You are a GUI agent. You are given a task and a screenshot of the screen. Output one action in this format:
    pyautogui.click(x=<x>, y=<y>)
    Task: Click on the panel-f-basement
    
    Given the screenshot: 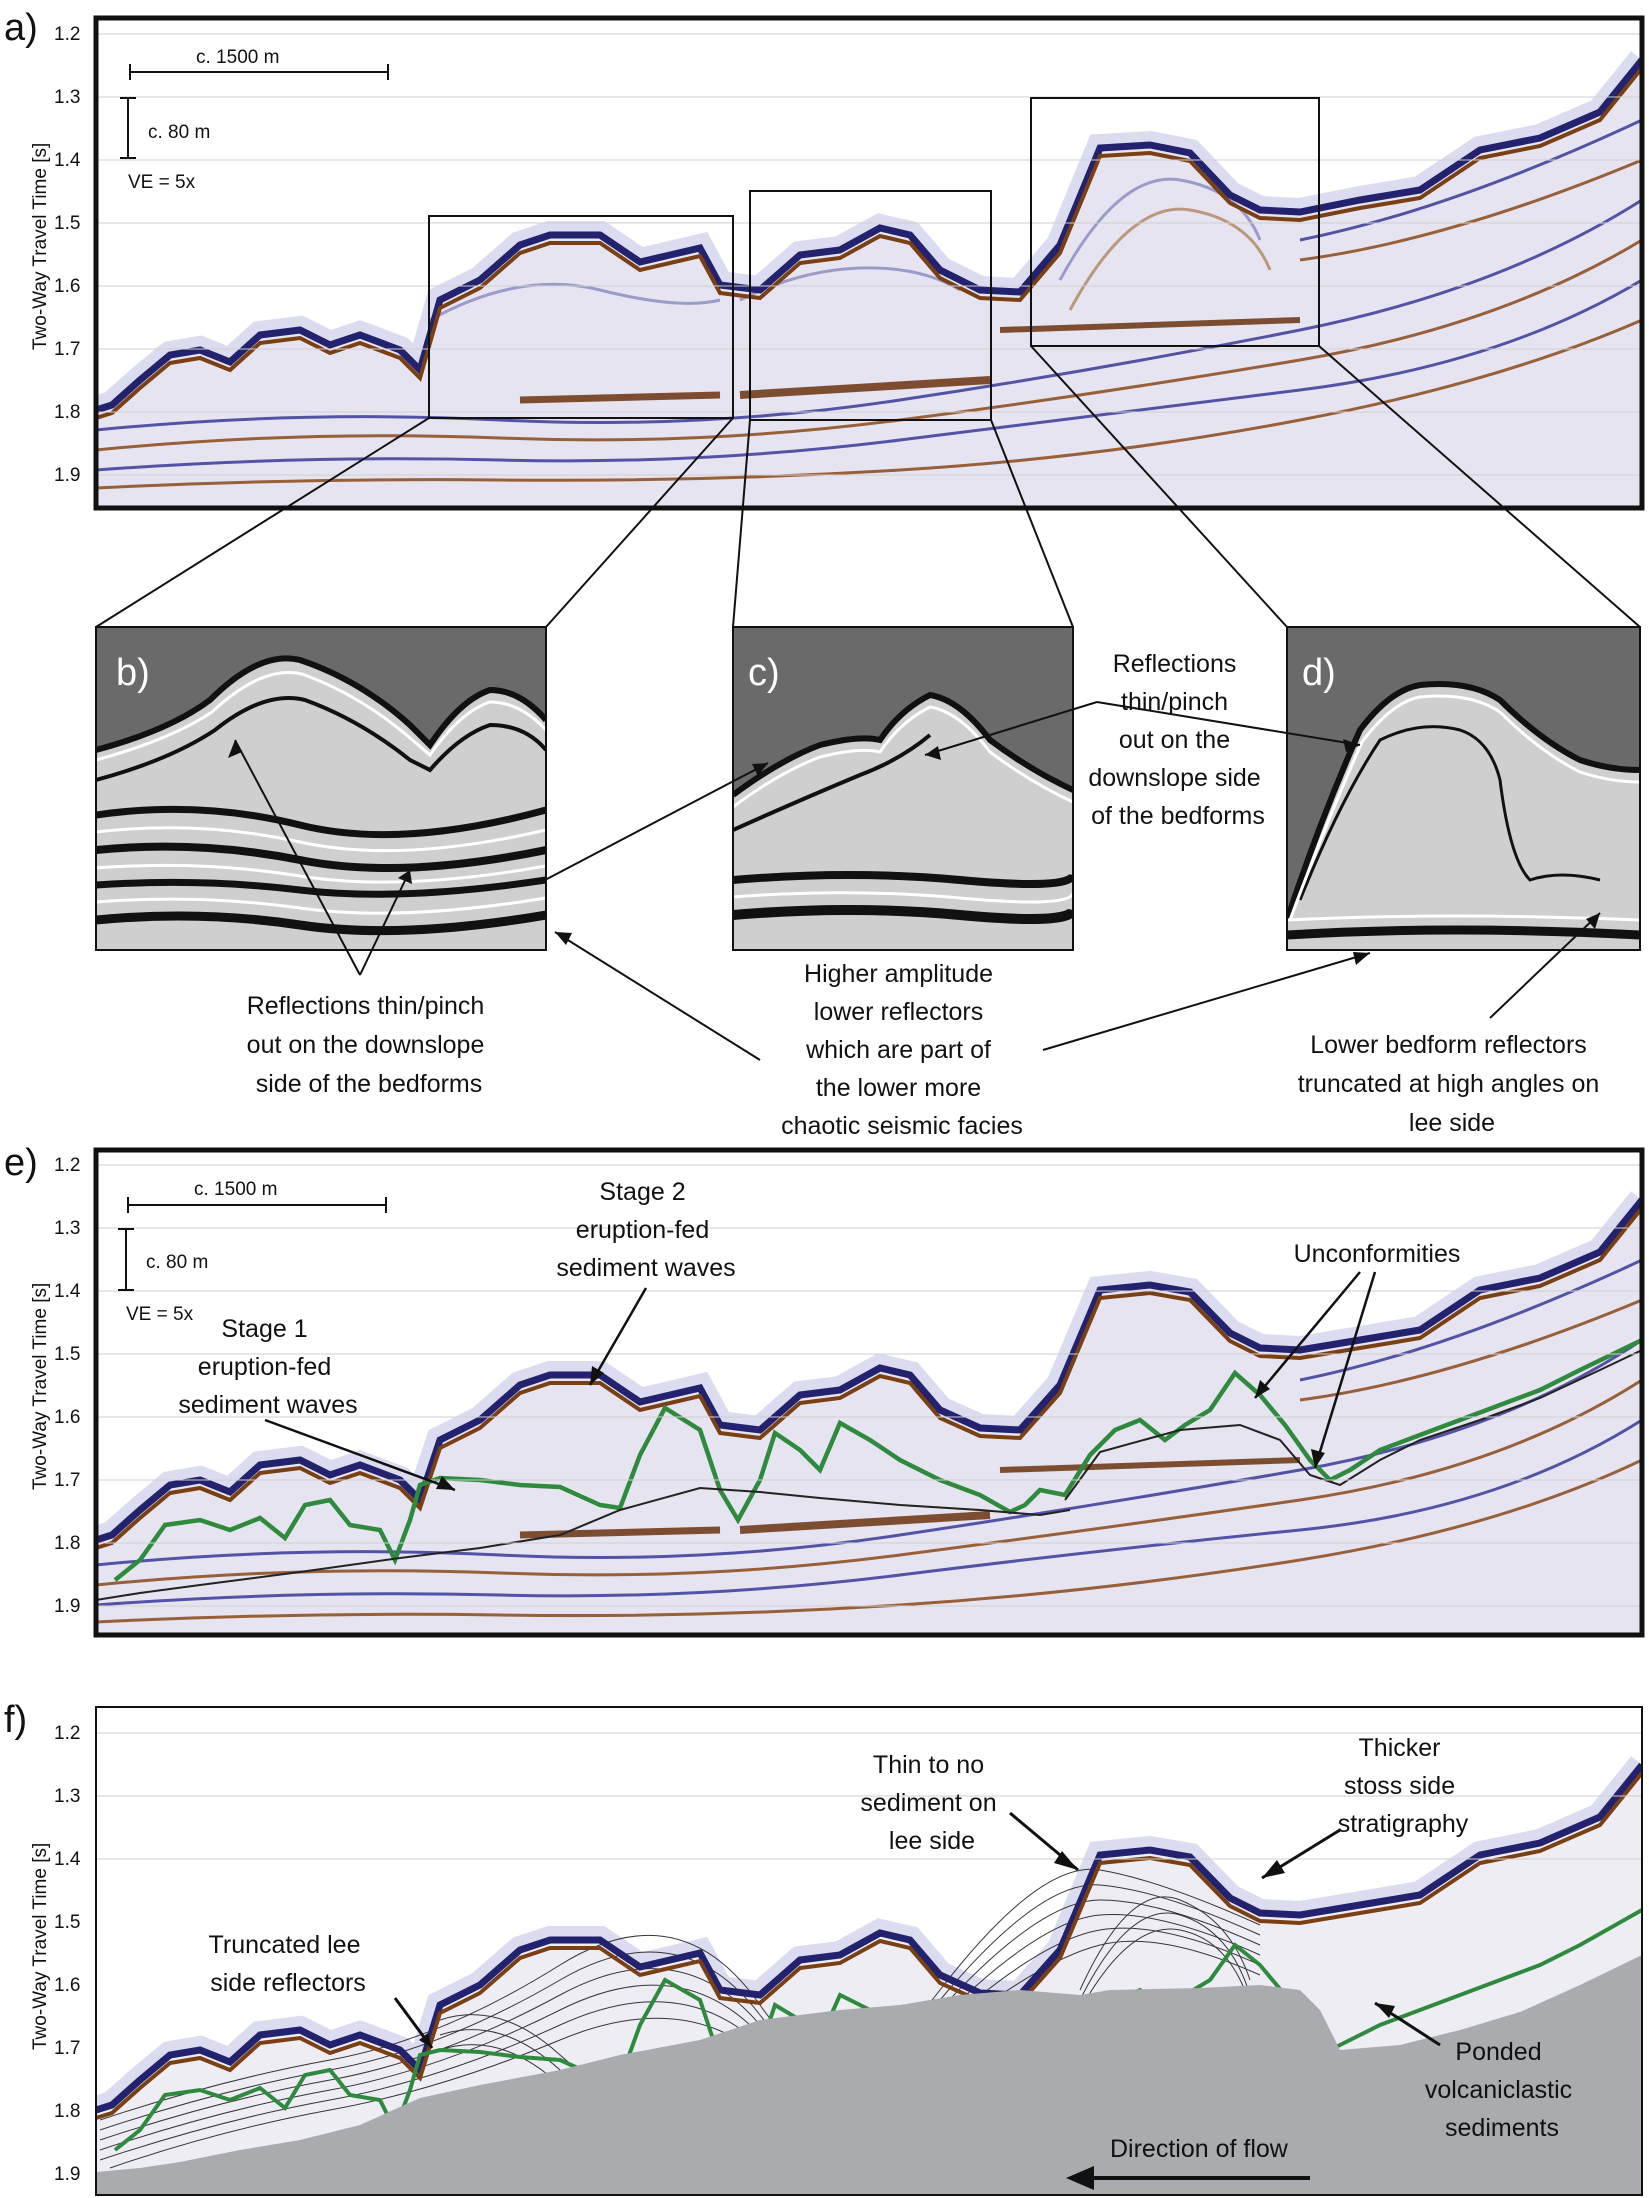 What is the action you would take?
    pyautogui.click(x=869, y=2075)
    